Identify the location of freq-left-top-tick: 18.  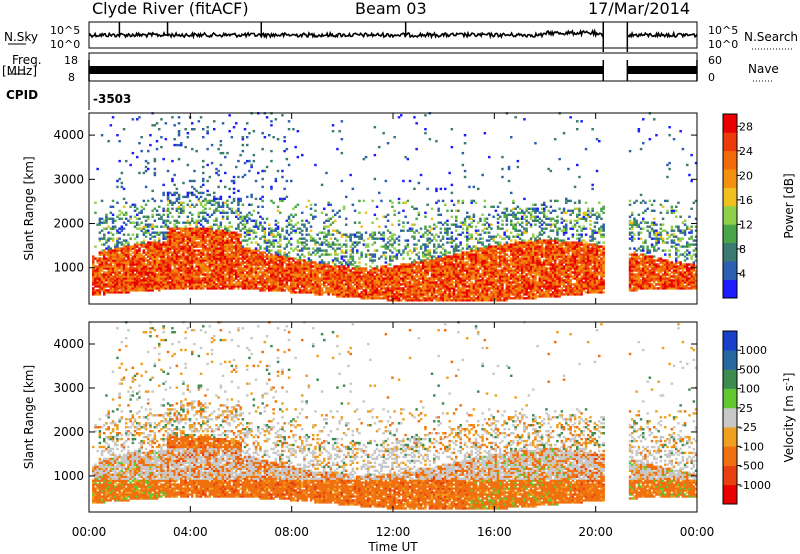
(71, 60).